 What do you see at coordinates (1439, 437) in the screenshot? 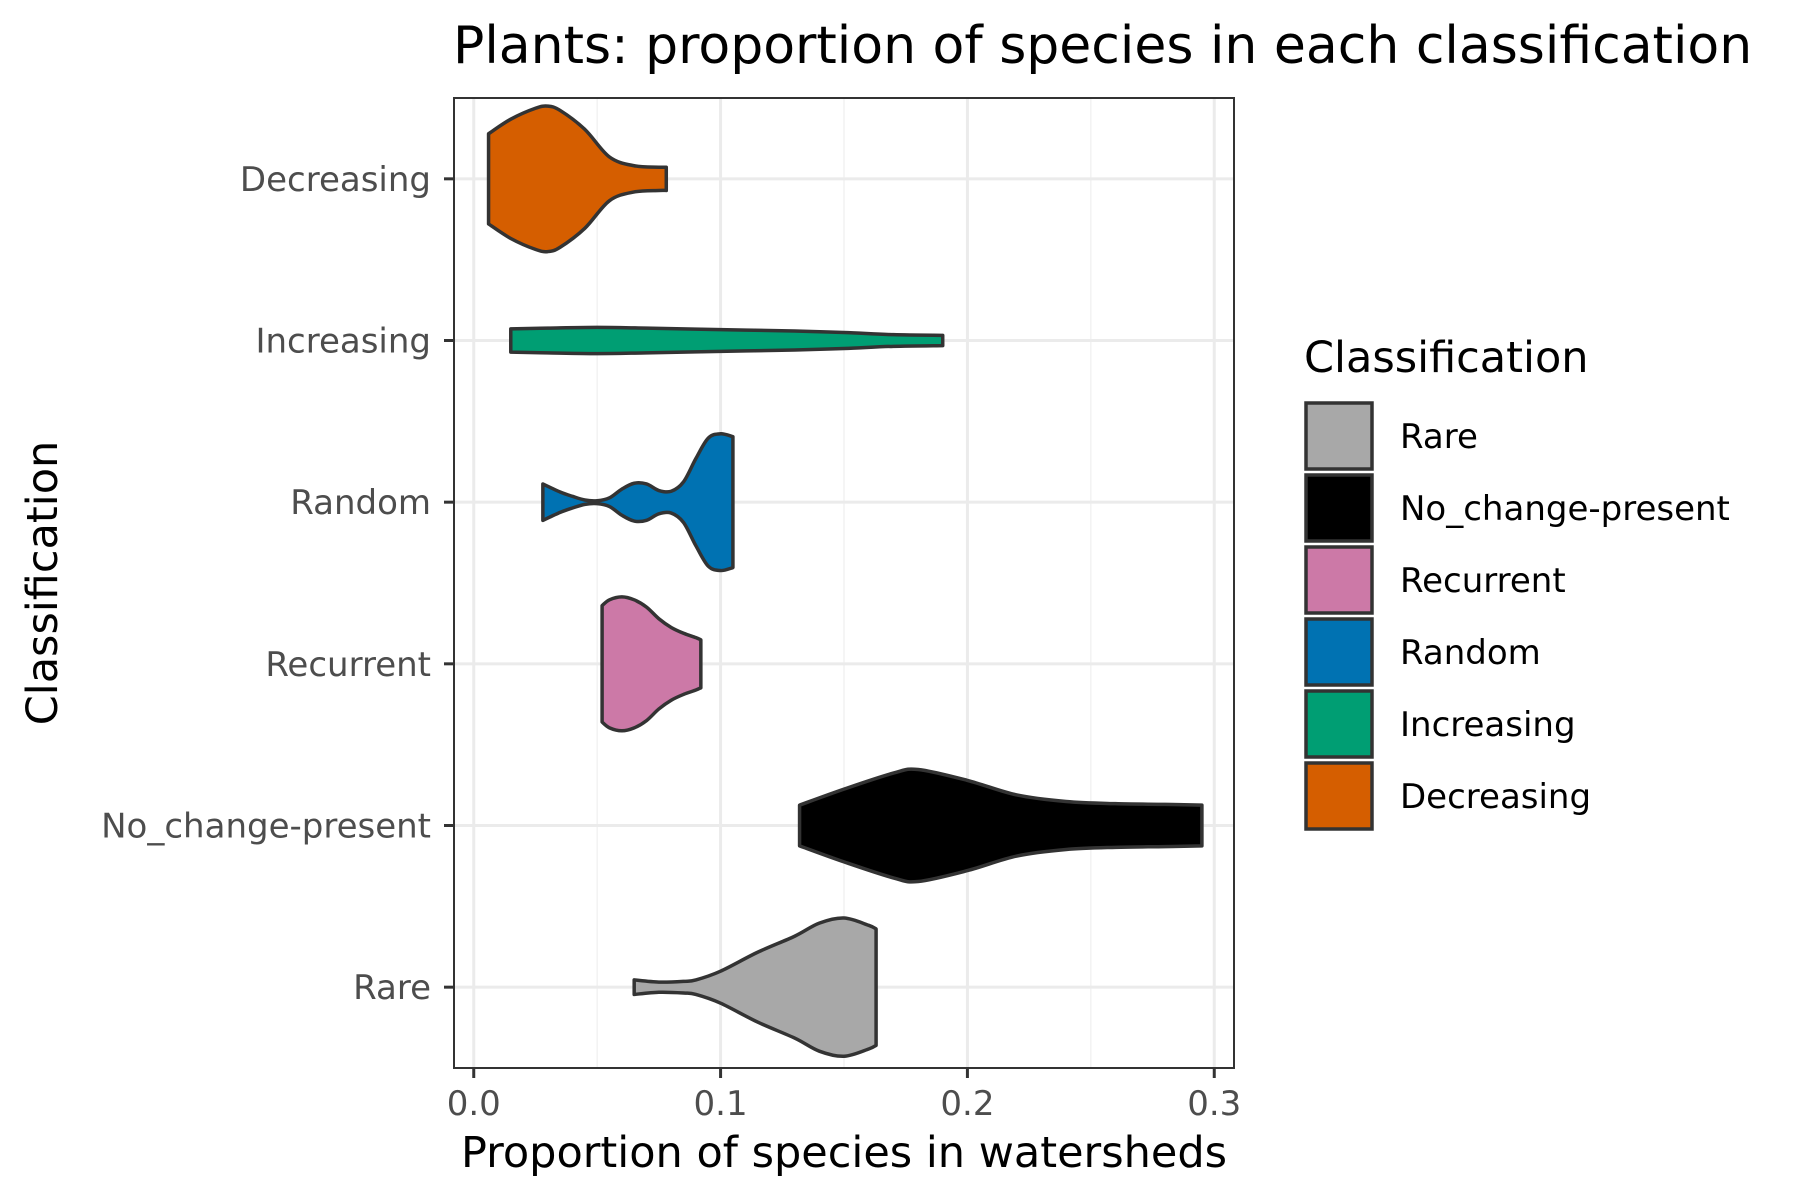
I see `legend-label: Rare` at bounding box center [1439, 437].